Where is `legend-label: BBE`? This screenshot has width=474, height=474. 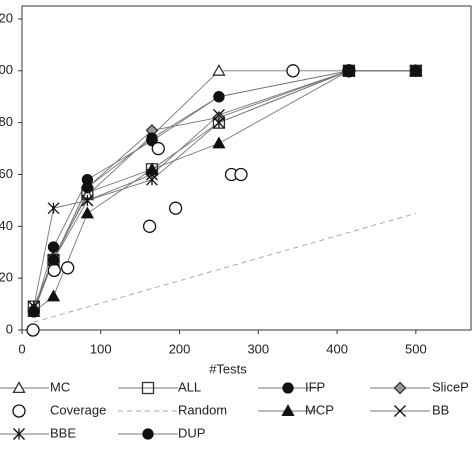 legend-label: BBE is located at coordinates (63, 432).